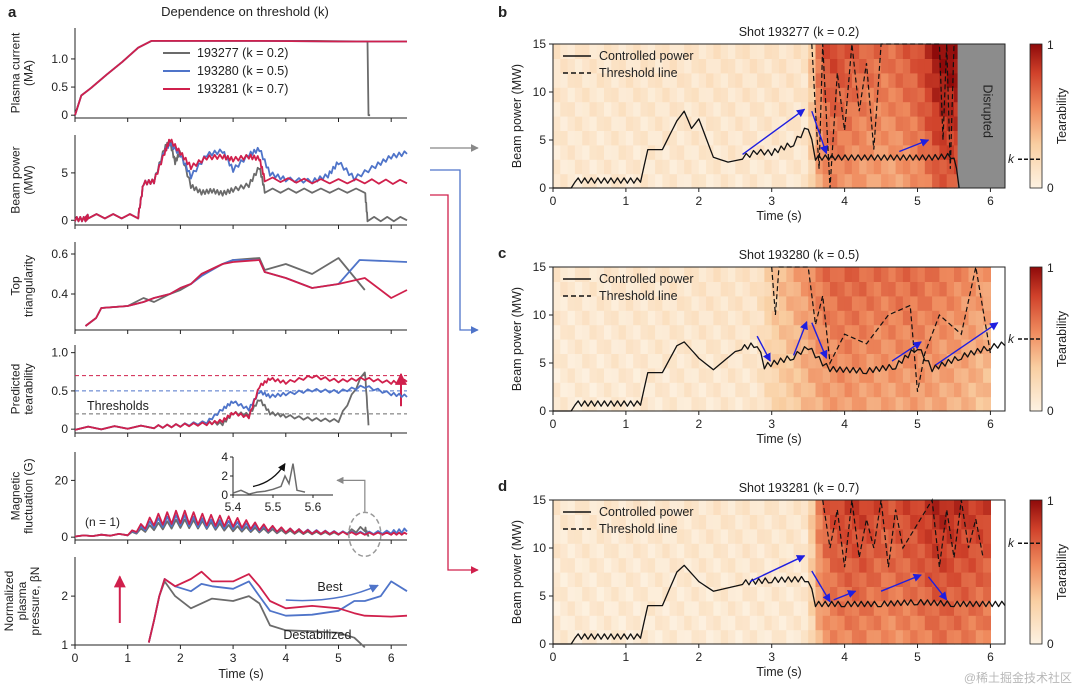 Image resolution: width=1080 pixels, height=689 pixels. Describe the element at coordinates (391, 658) in the screenshot. I see `x-tick-label: 6` at that location.